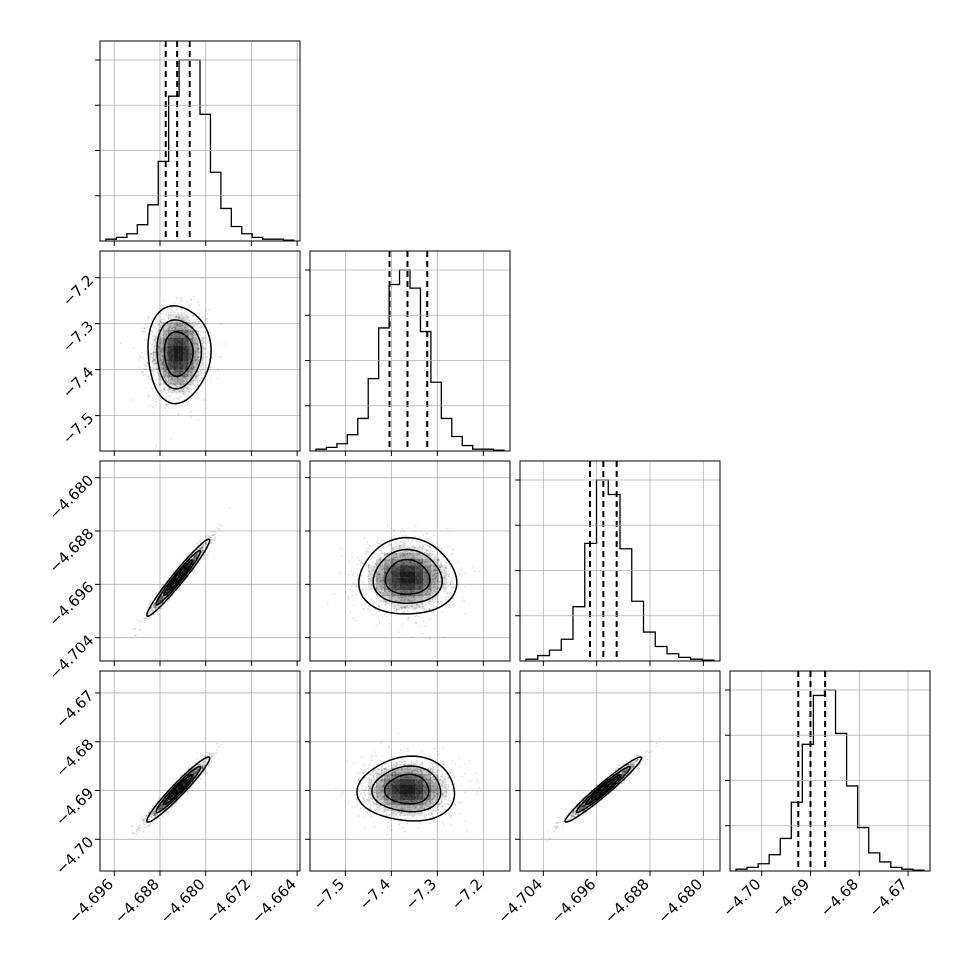 This screenshot has width=970, height=975. Describe the element at coordinates (78, 428) in the screenshot. I see `y-tick-label: −7.5` at that location.